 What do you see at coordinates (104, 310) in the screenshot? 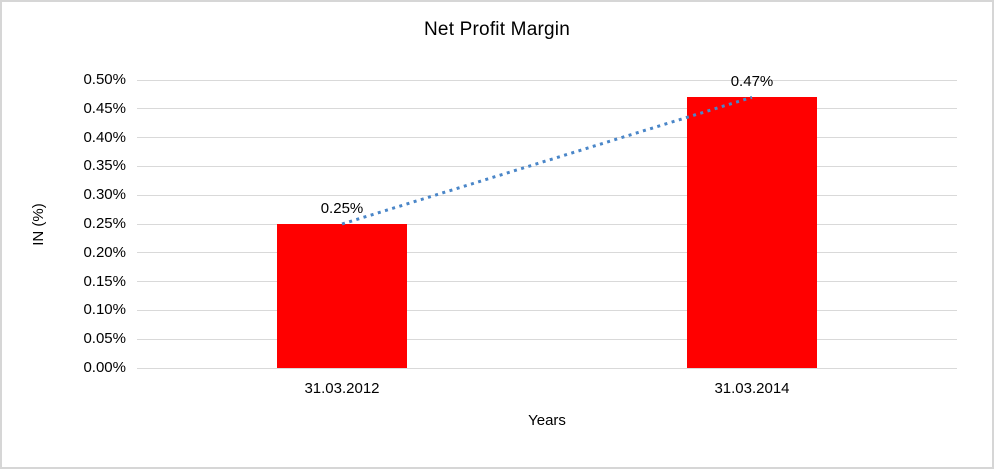
I see `y-tick-label: 0.10%` at bounding box center [104, 310].